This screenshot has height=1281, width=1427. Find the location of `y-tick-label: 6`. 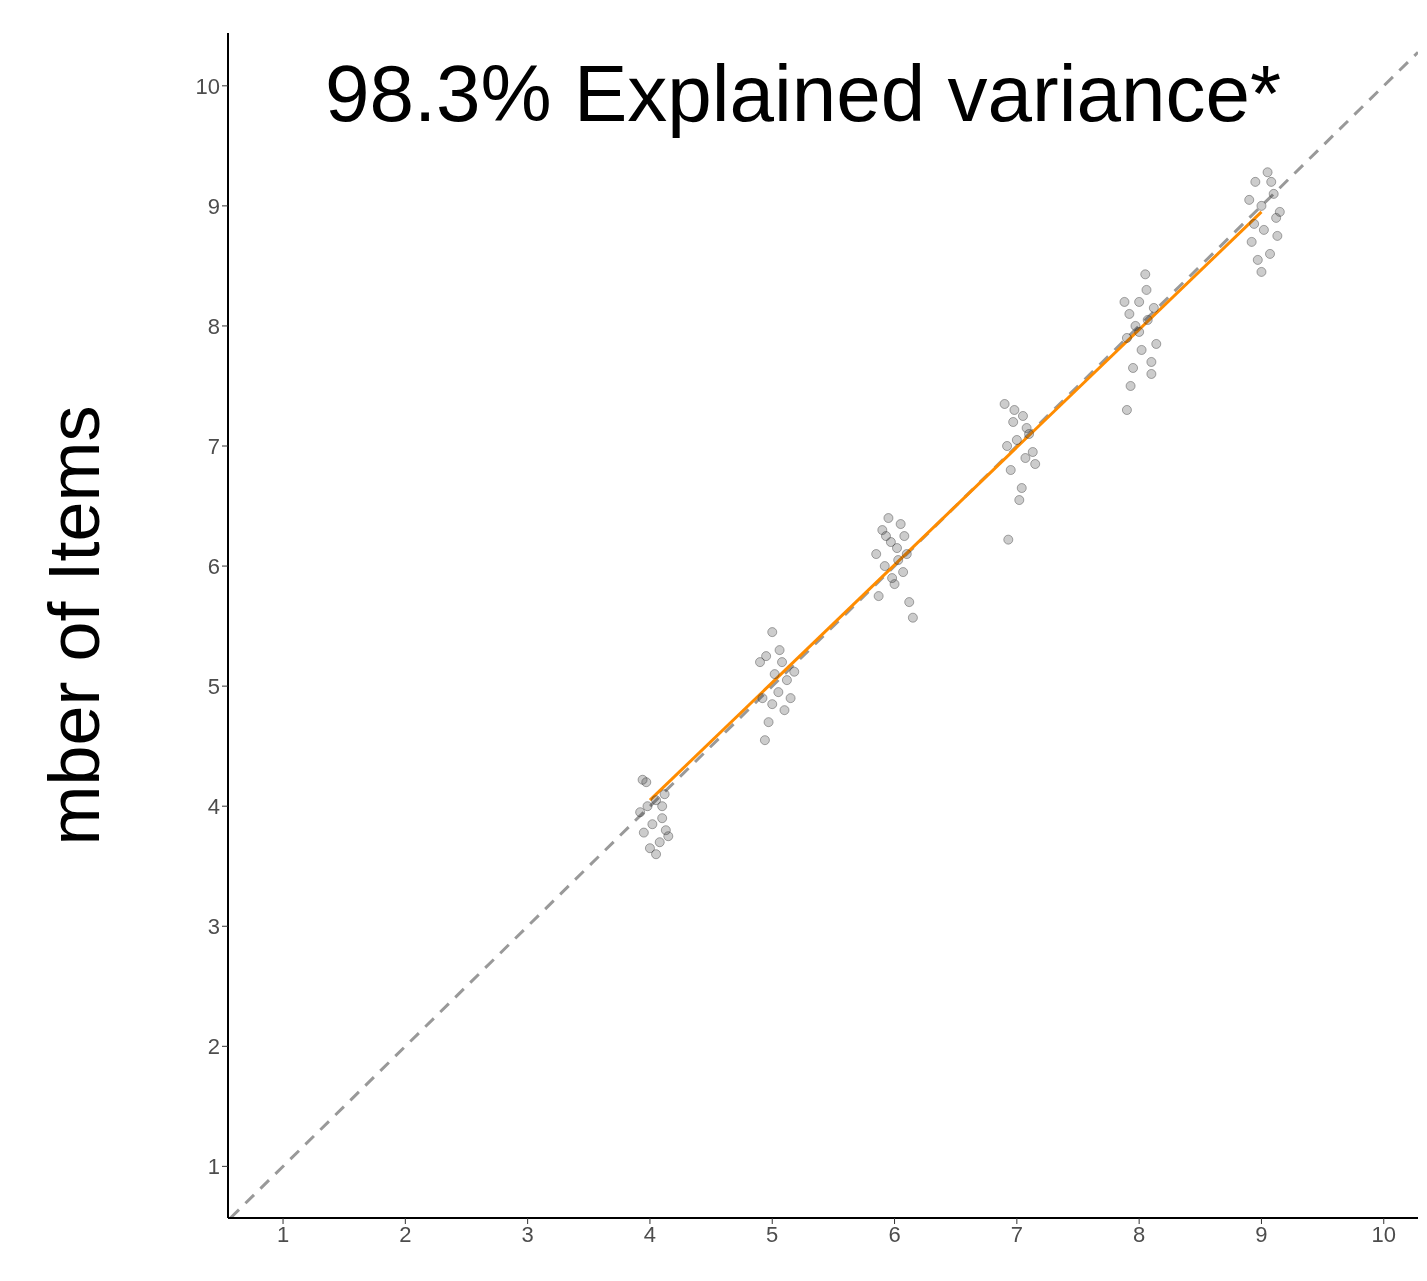

y-tick-label: 6 is located at coordinates (213, 566).